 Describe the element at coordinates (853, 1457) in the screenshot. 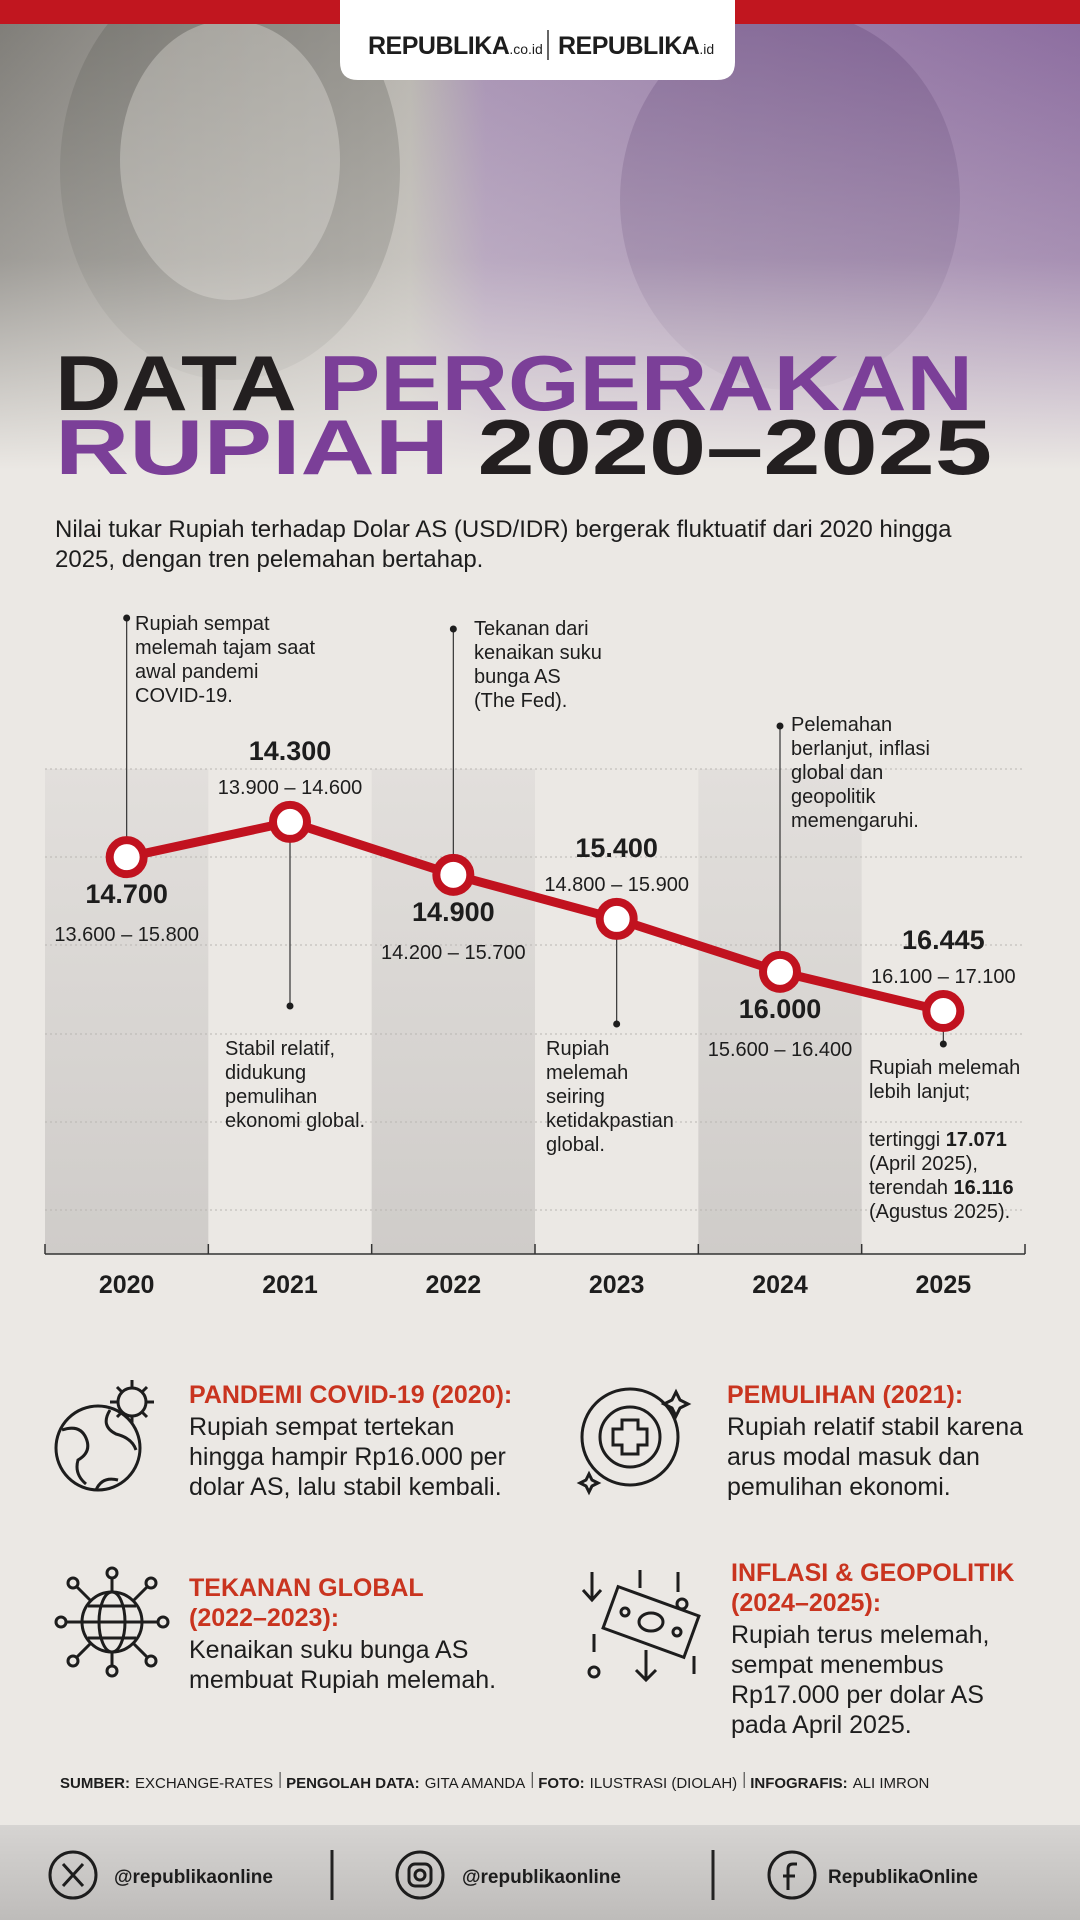

I see `highlight-text: arus modal masuk dan` at that location.